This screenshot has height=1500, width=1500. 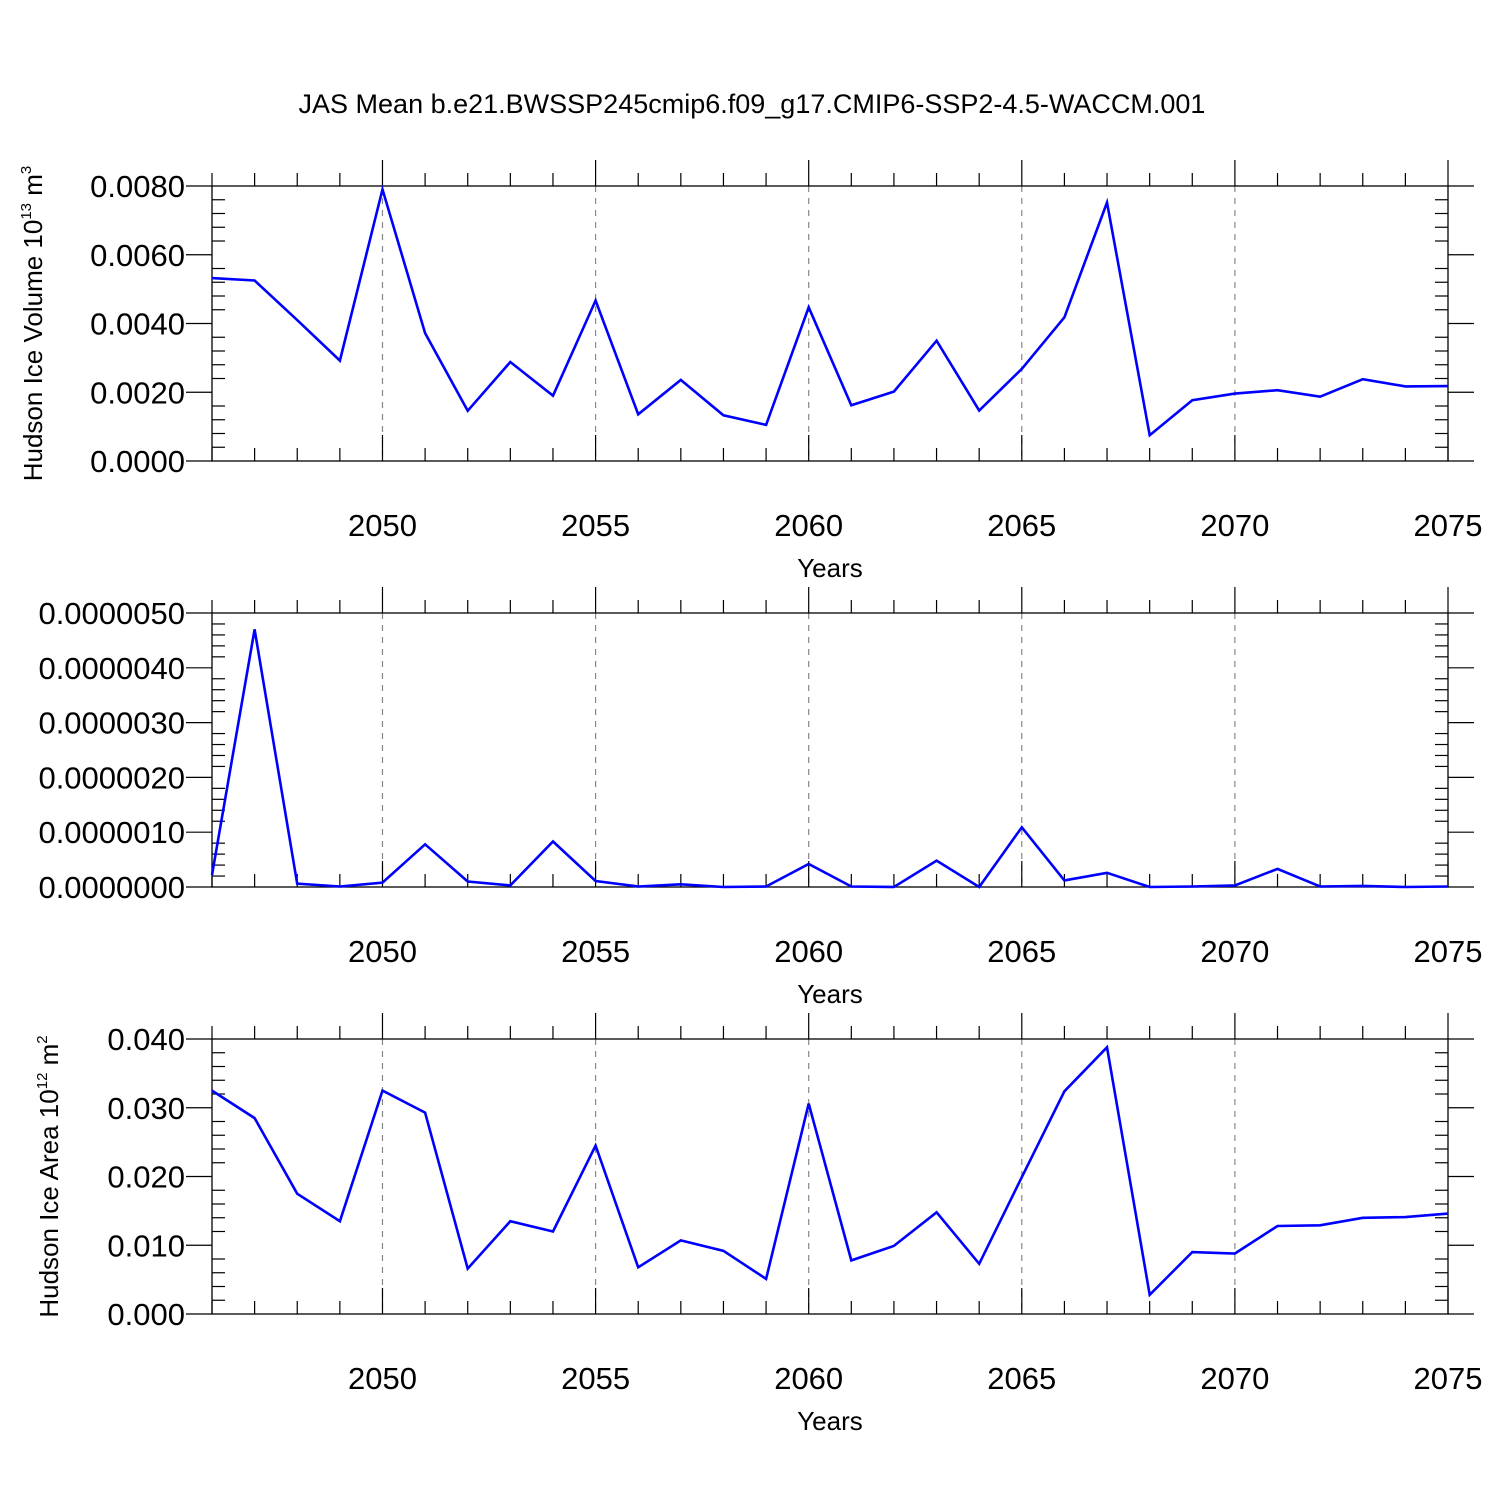 What do you see at coordinates (111, 613) in the screenshot?
I see `y-tick-label: 0.0000050` at bounding box center [111, 613].